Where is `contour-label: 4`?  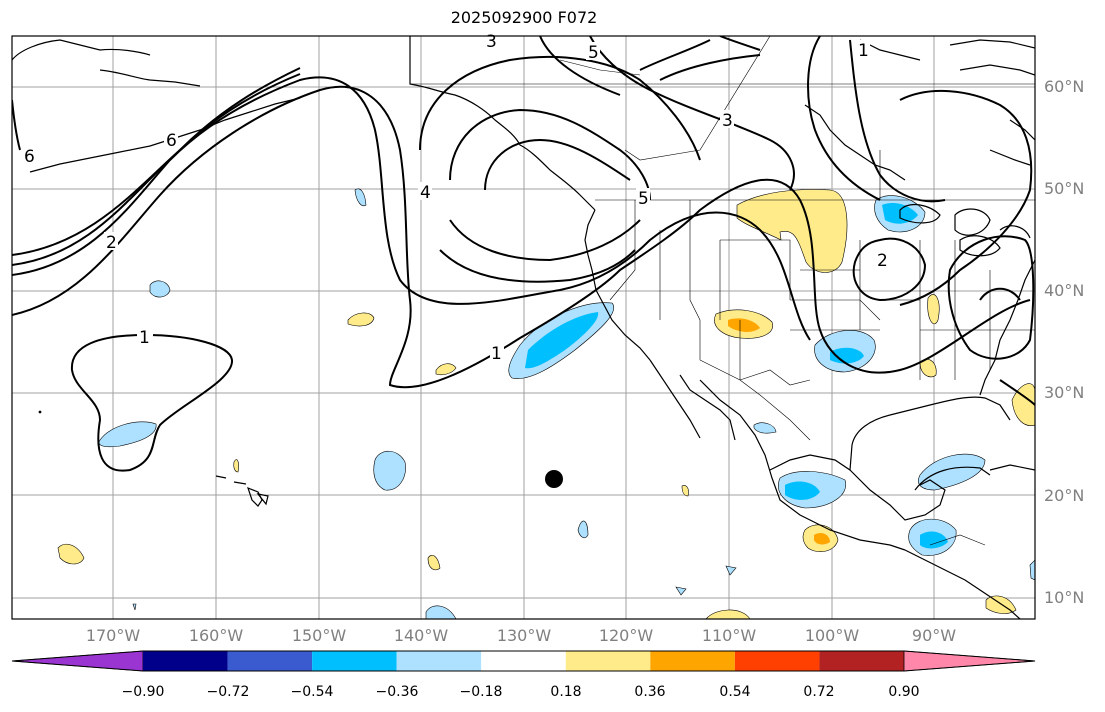
contour-label: 4 is located at coordinates (425, 193).